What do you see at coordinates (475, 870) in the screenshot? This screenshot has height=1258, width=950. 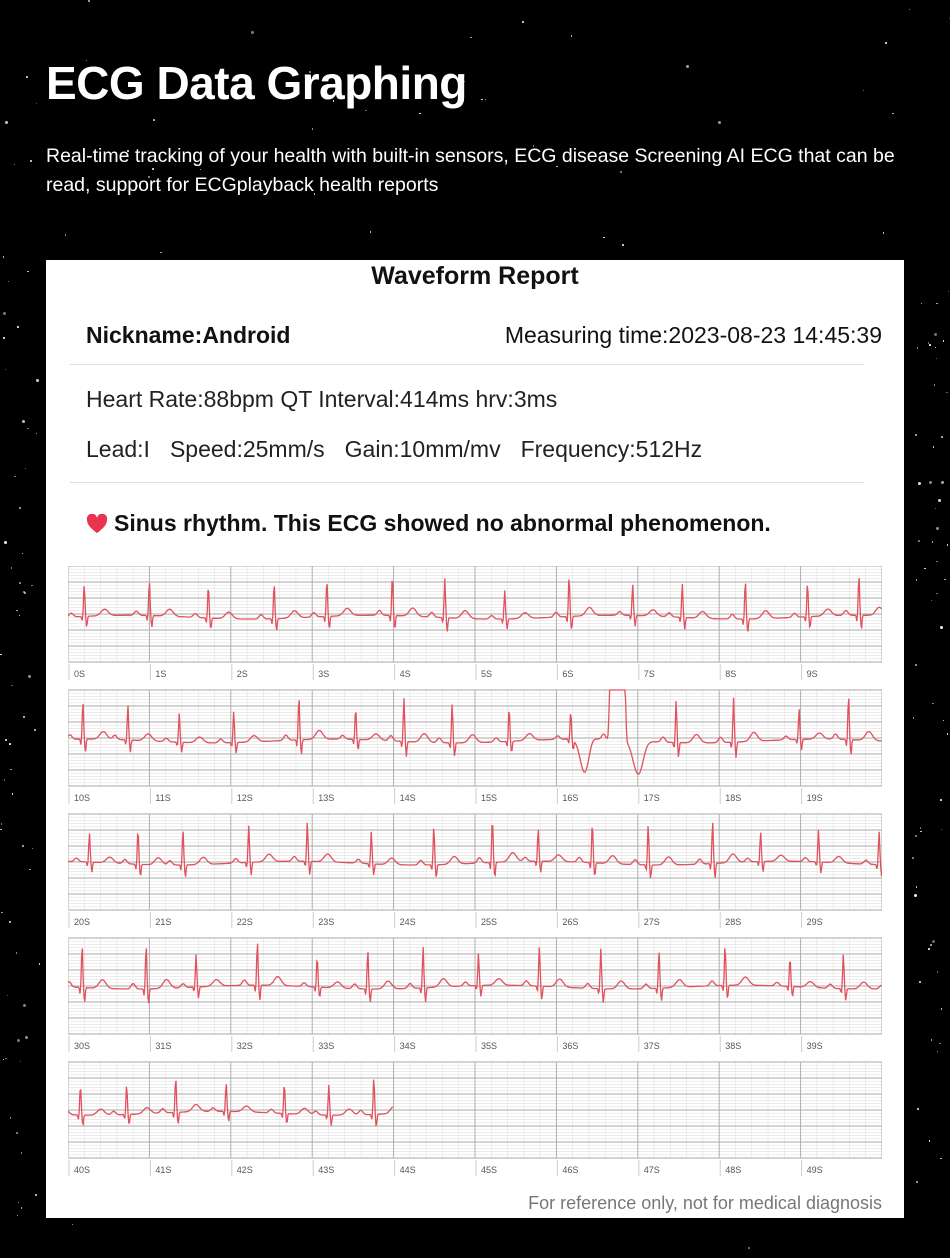 I see `ecg-strip: 20S 21S 22S 23S 24S 25S 26S 27S 28S 29S` at bounding box center [475, 870].